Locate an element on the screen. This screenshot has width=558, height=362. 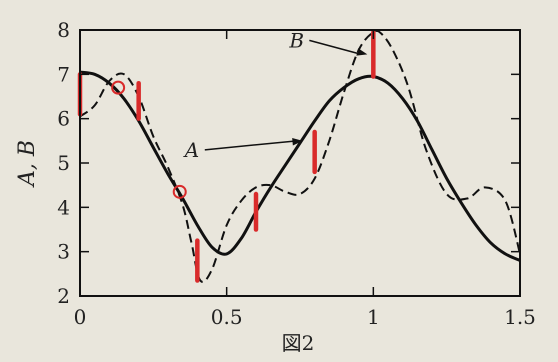
y-tick-label: 2 is located at coordinates (63, 296).